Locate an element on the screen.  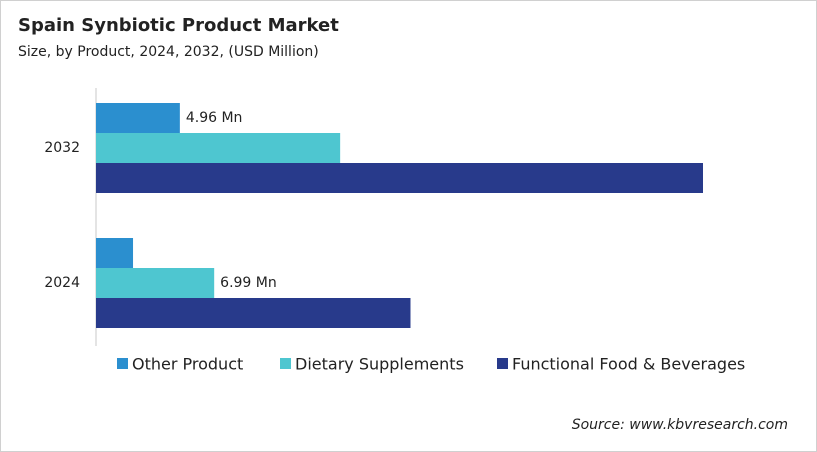
legend-label: Other Product is located at coordinates (187, 364).